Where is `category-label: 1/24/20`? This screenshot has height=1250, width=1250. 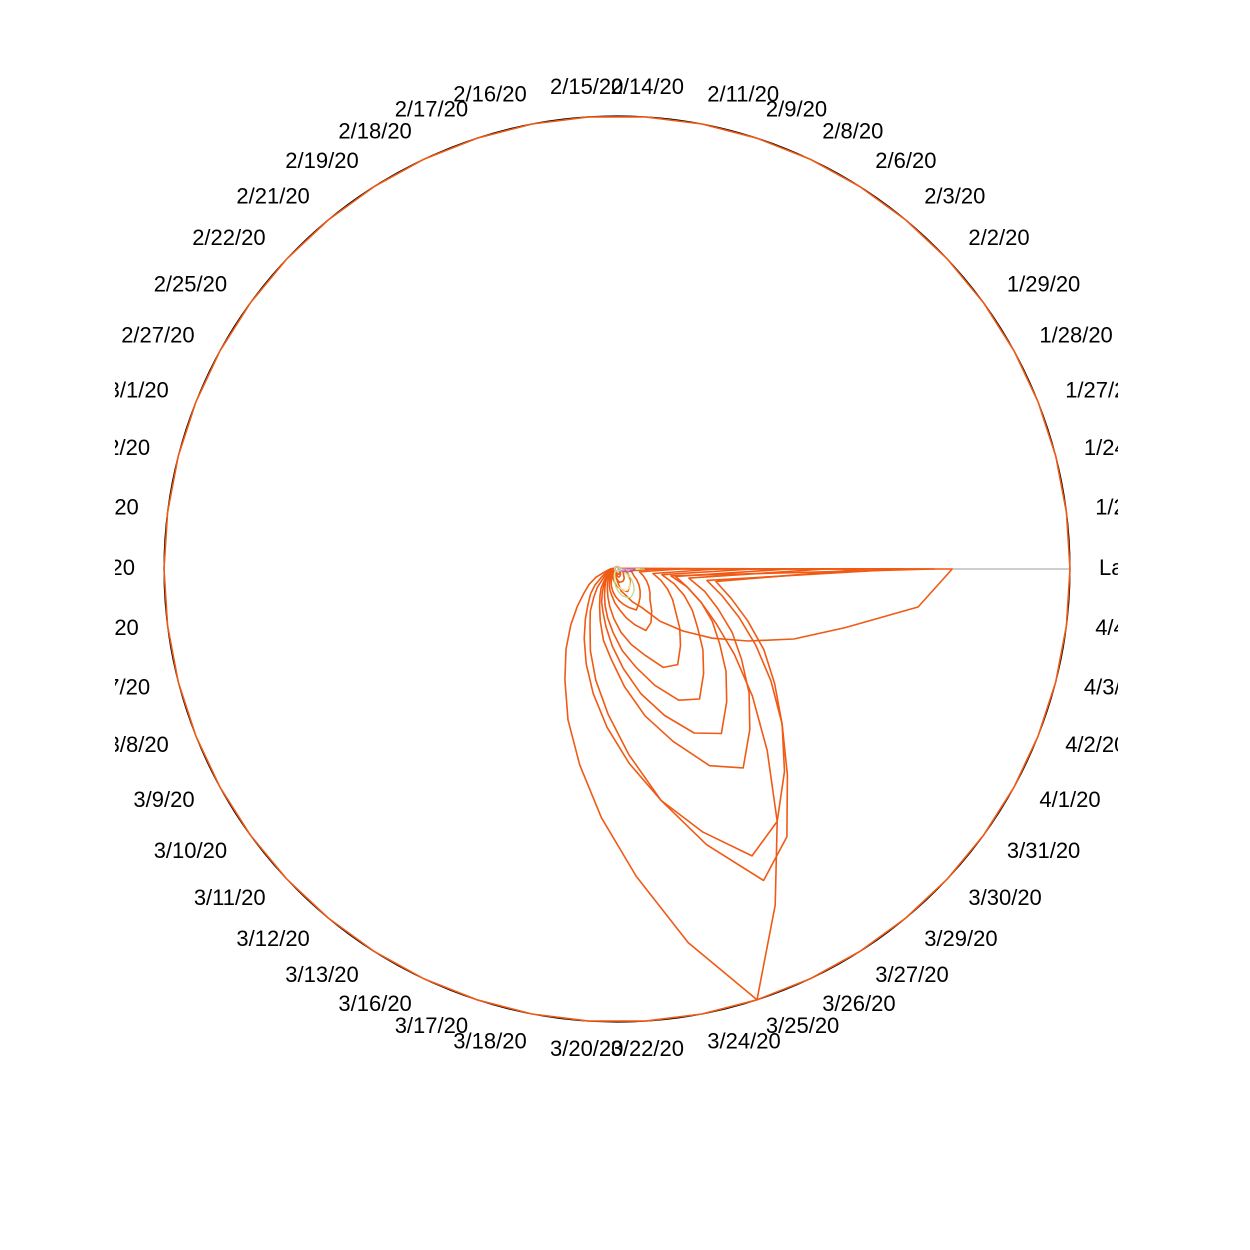 category-label: 1/24/20 is located at coordinates (1120, 447).